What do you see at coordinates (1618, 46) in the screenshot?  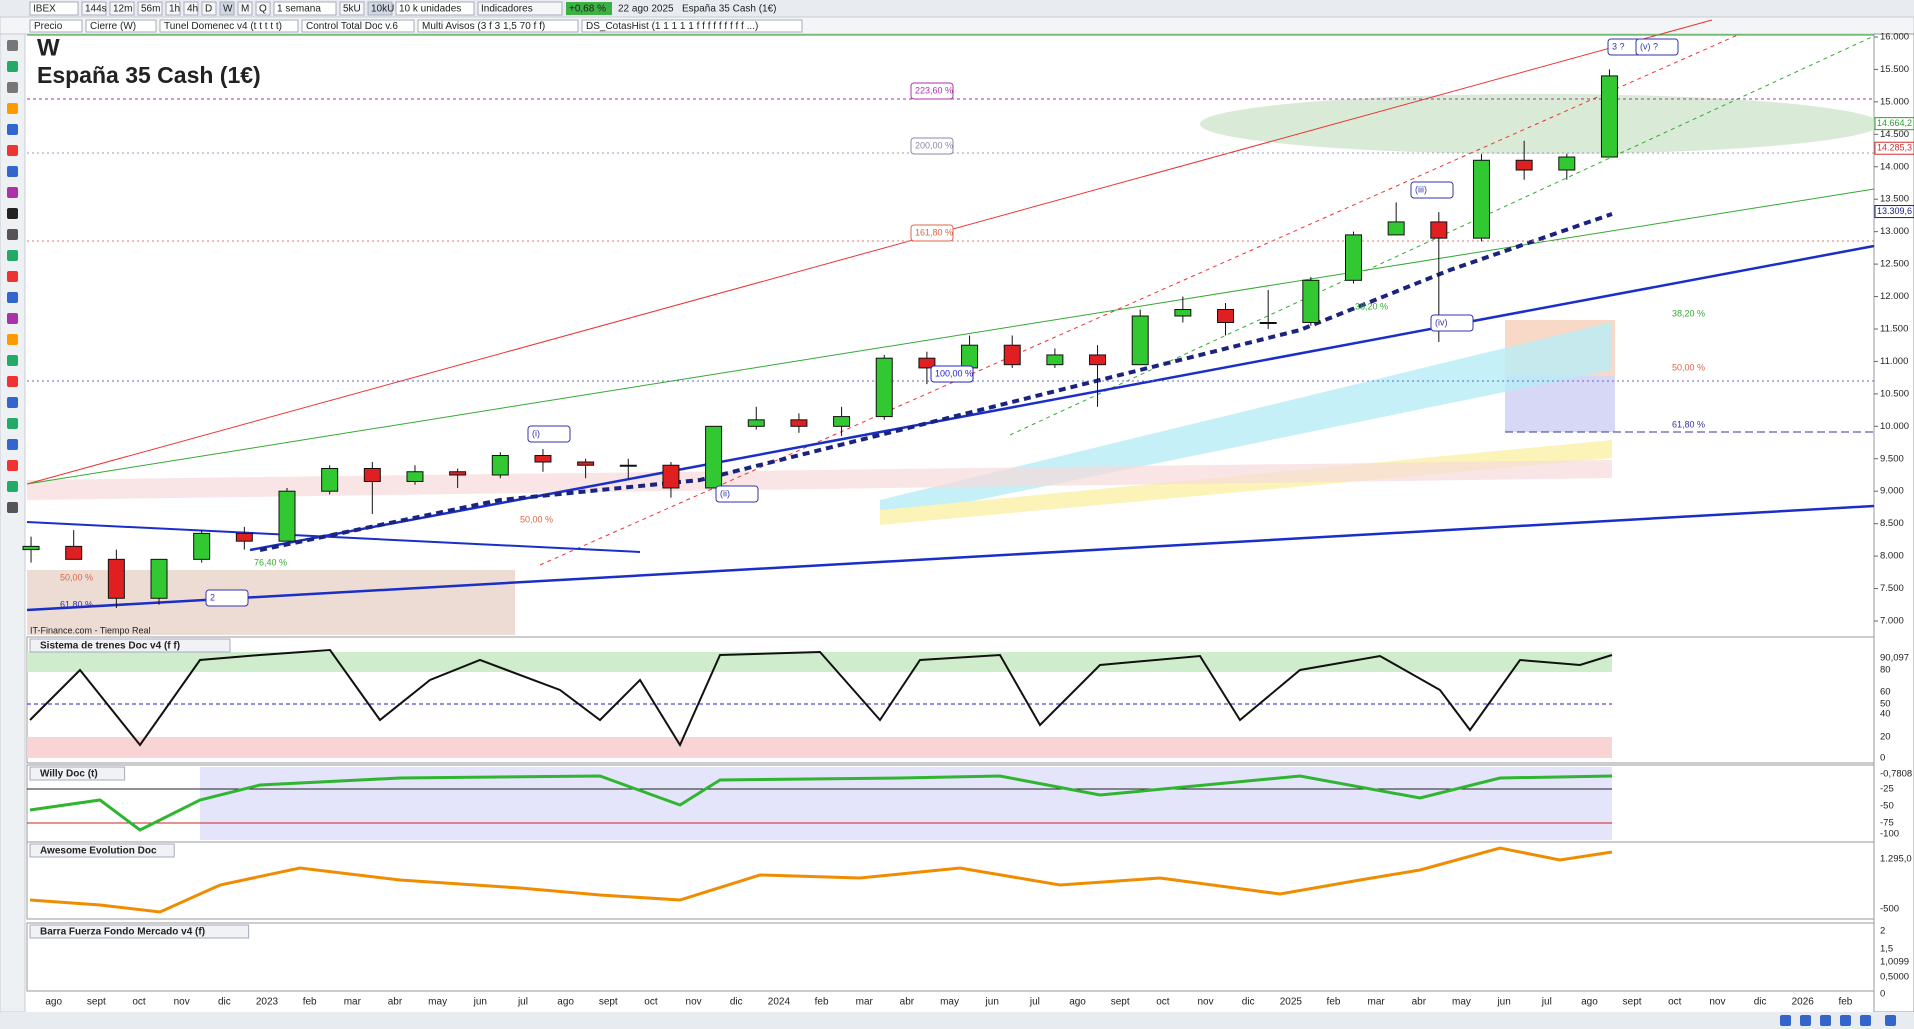 I see `annotation: 3 ?` at bounding box center [1618, 46].